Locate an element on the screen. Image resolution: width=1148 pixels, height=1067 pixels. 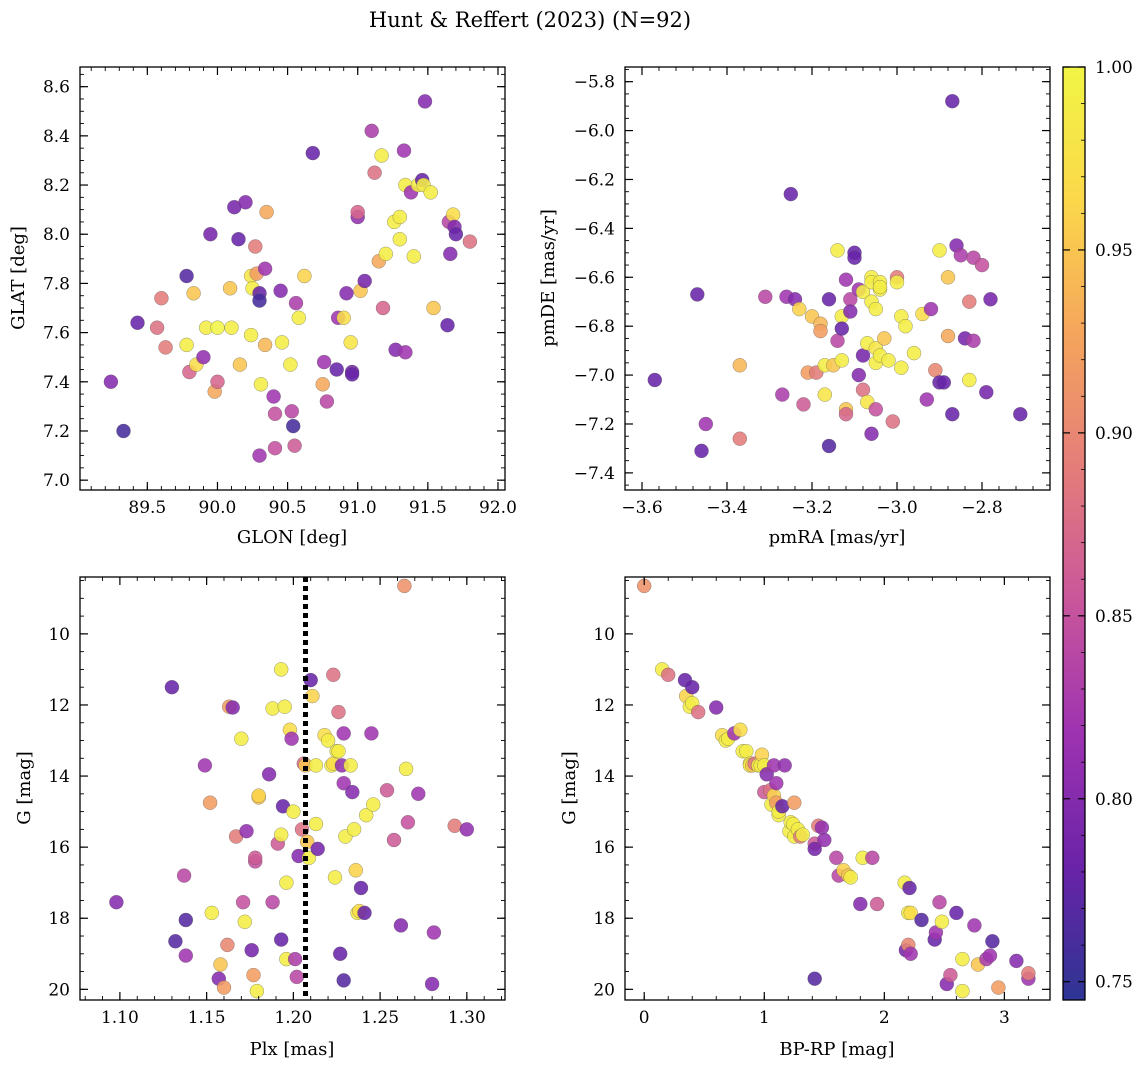
x-tick-label: 2 is located at coordinates (884, 1018).